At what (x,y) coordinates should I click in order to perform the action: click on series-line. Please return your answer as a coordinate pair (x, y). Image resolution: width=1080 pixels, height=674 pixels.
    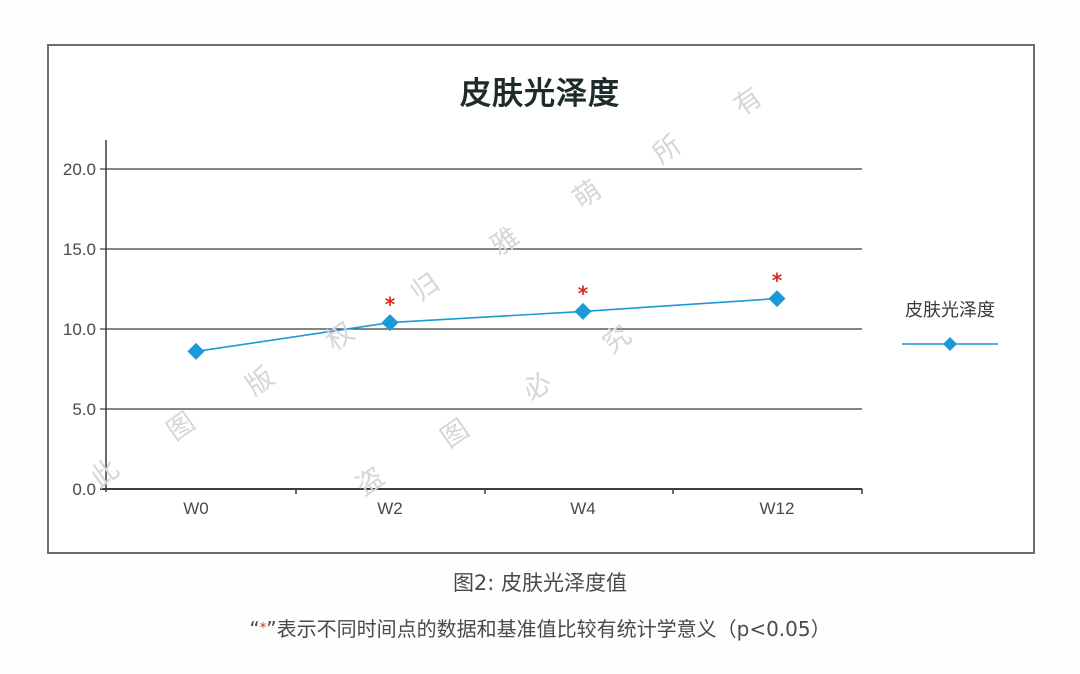
    Looking at the image, I should click on (486, 325).